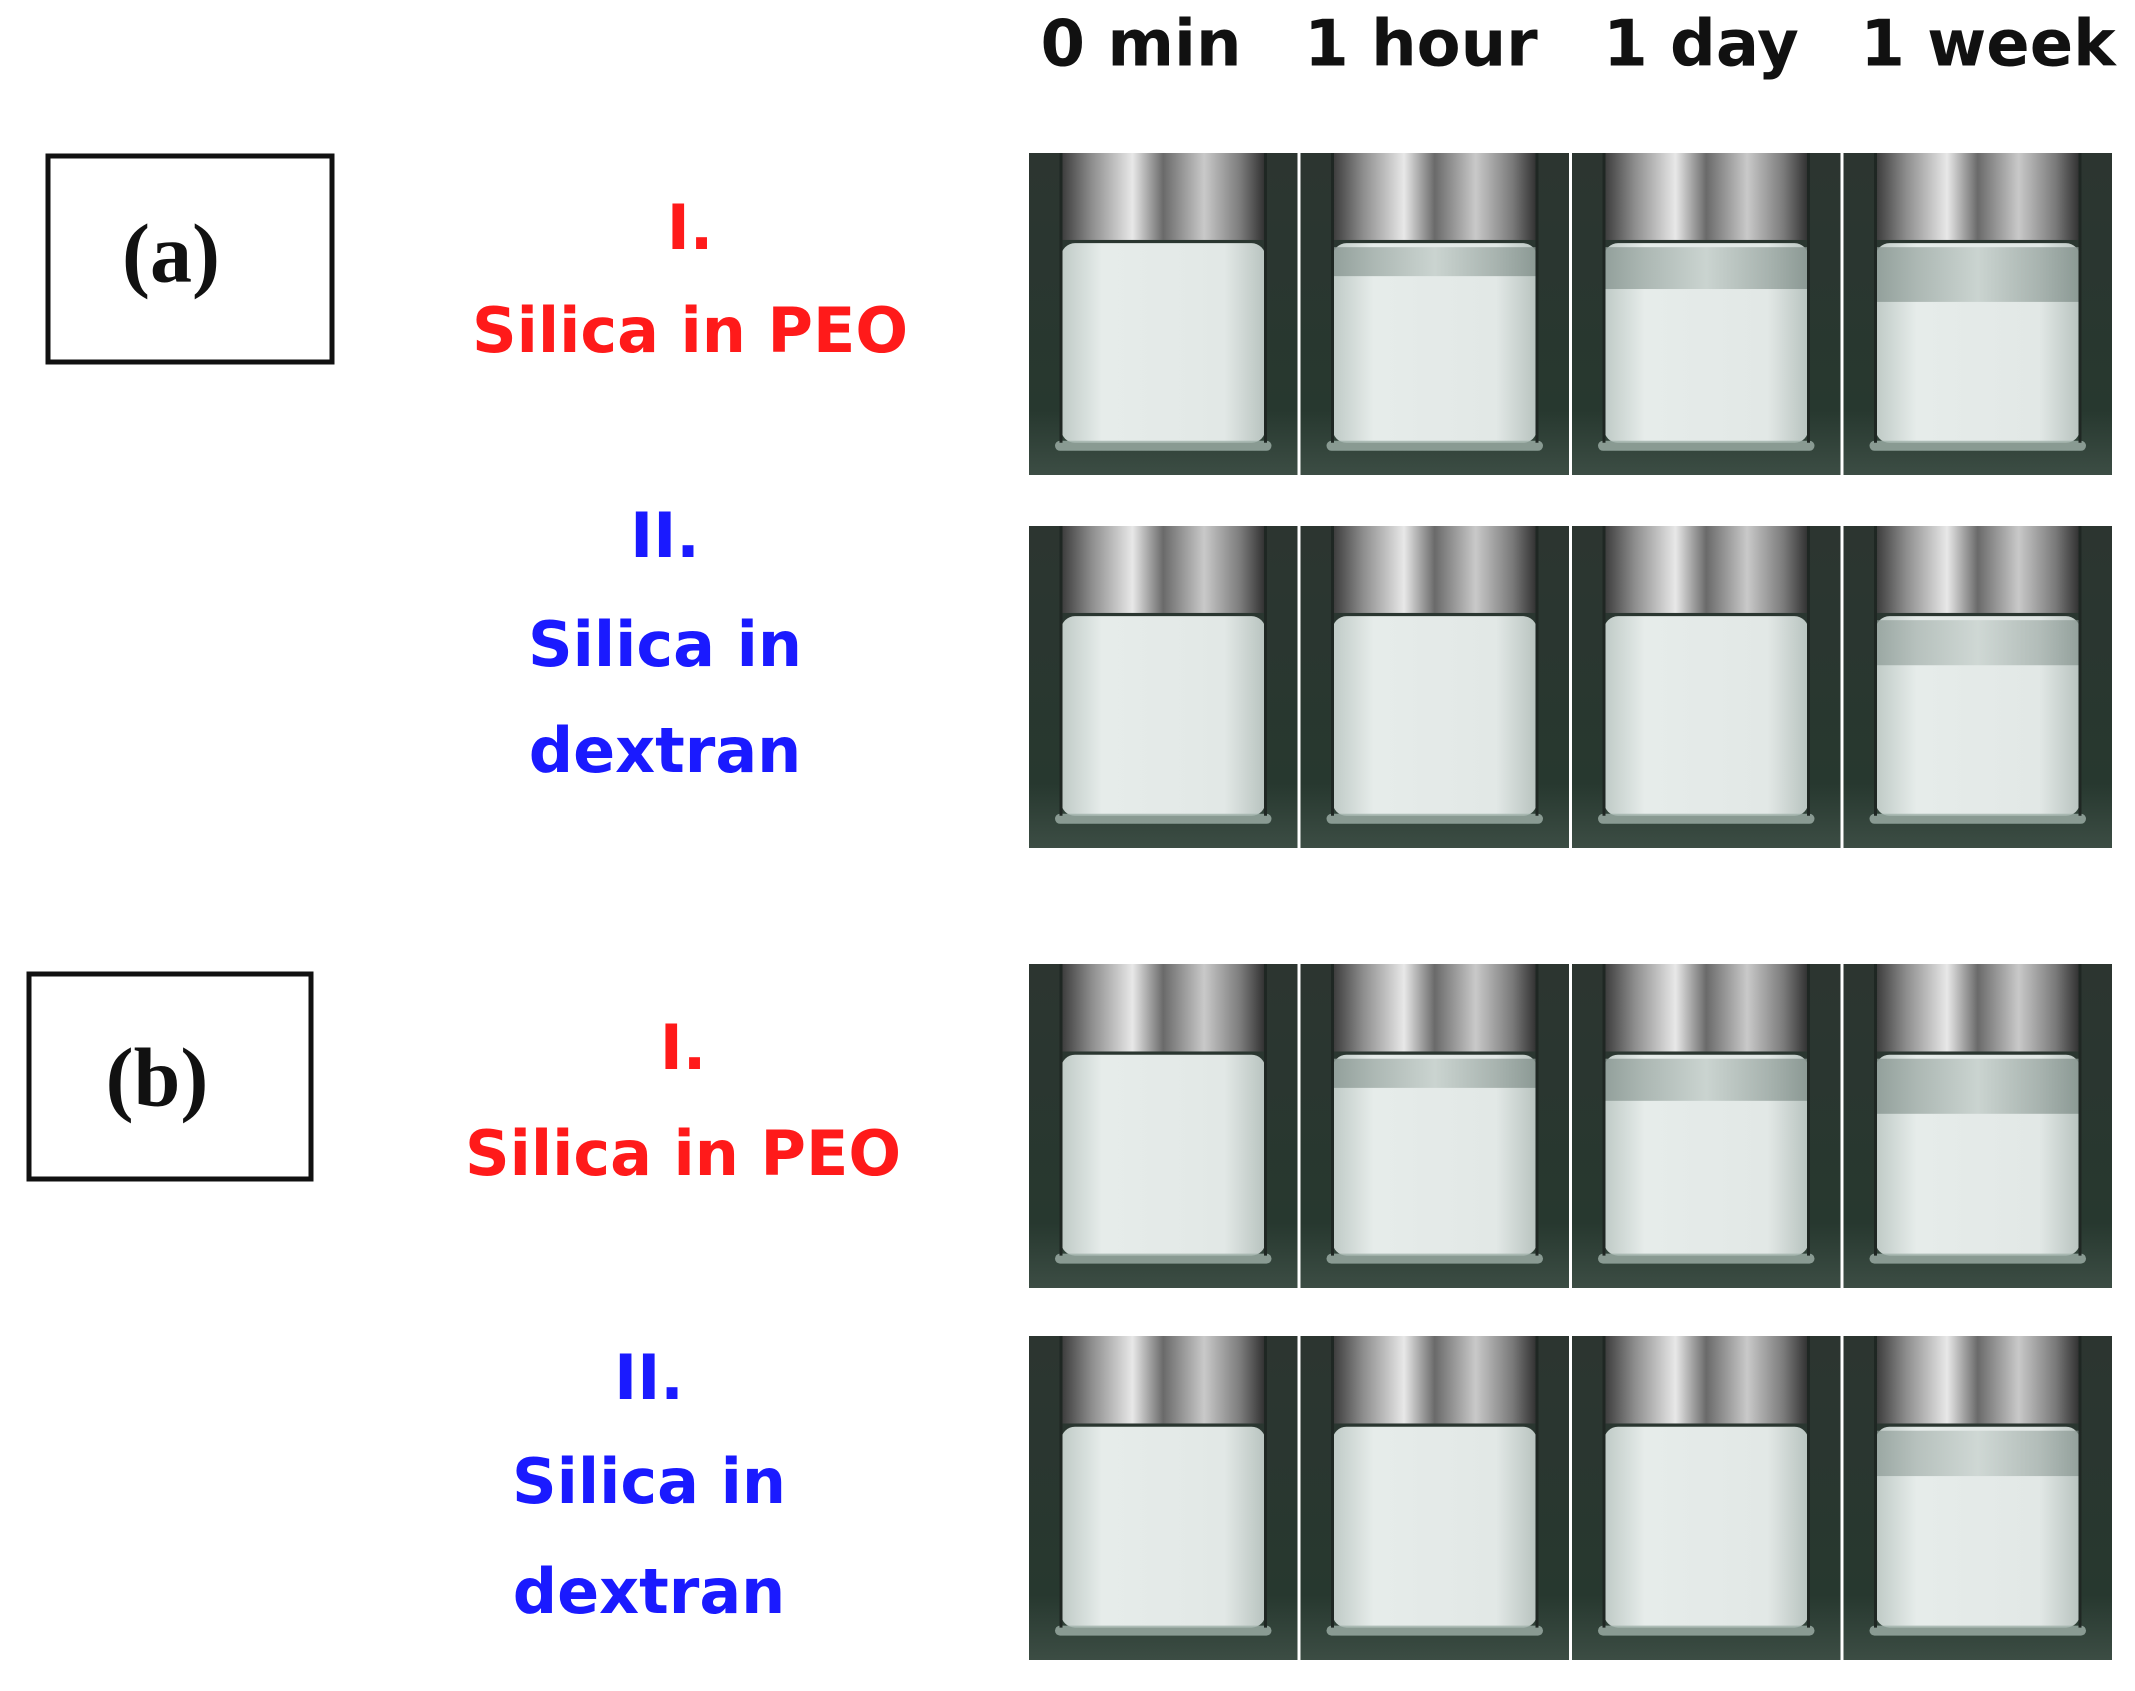  Describe the element at coordinates (171, 253) in the screenshot. I see `panel-label: (a)` at that location.